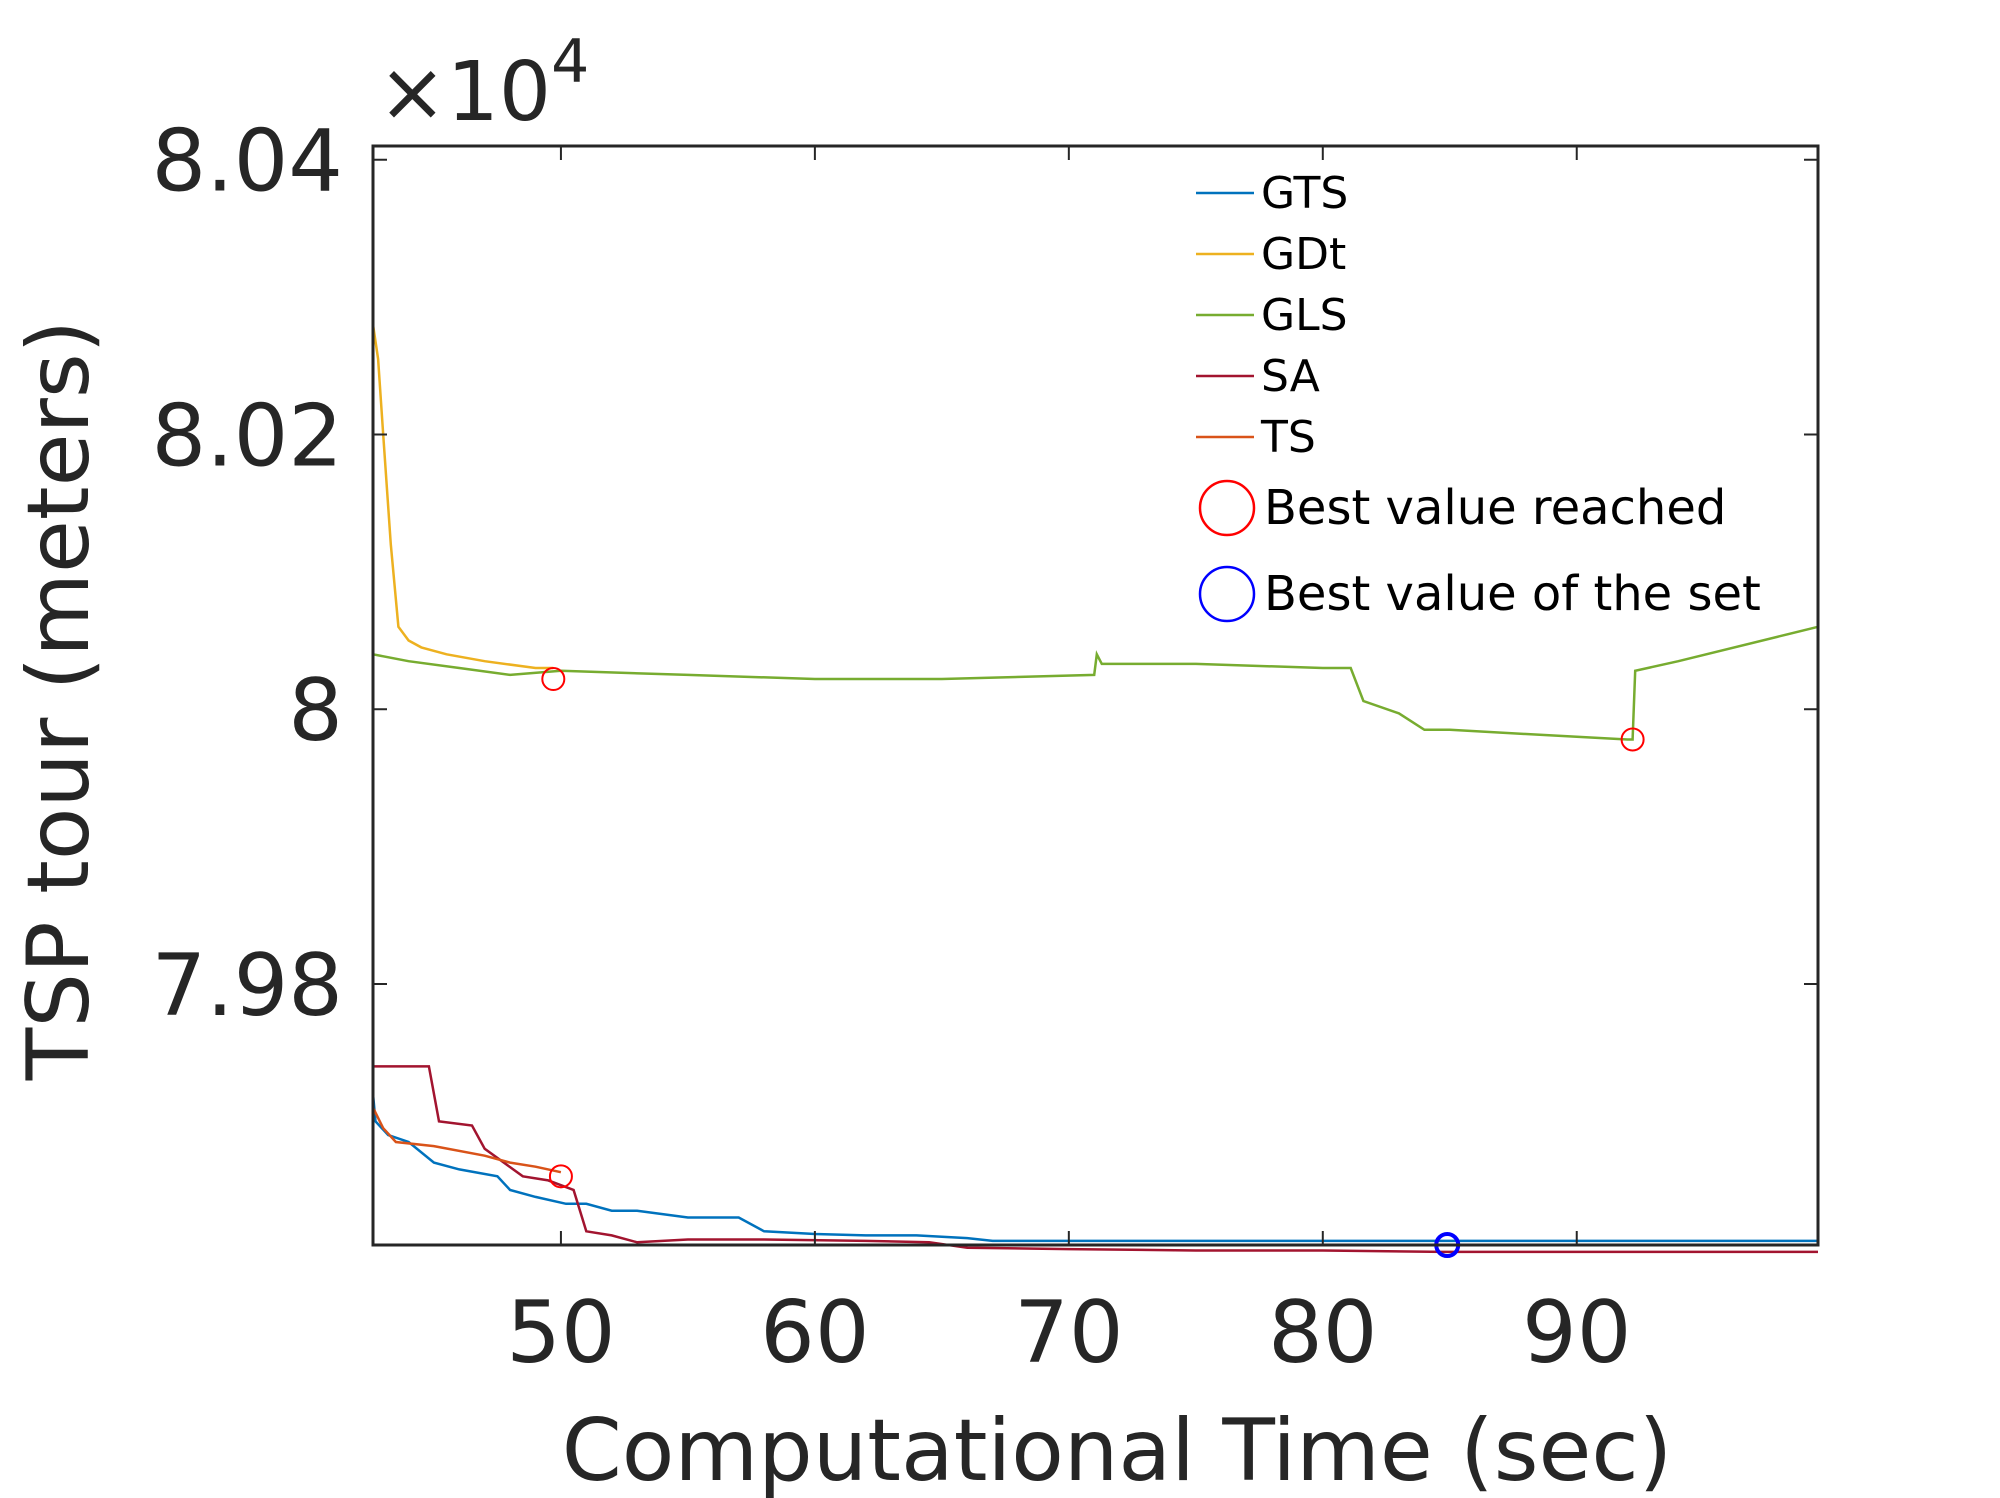 The image size is (2000, 1498). Describe the element at coordinates (247, 986) in the screenshot. I see `y-tick-label: 7.98` at that location.